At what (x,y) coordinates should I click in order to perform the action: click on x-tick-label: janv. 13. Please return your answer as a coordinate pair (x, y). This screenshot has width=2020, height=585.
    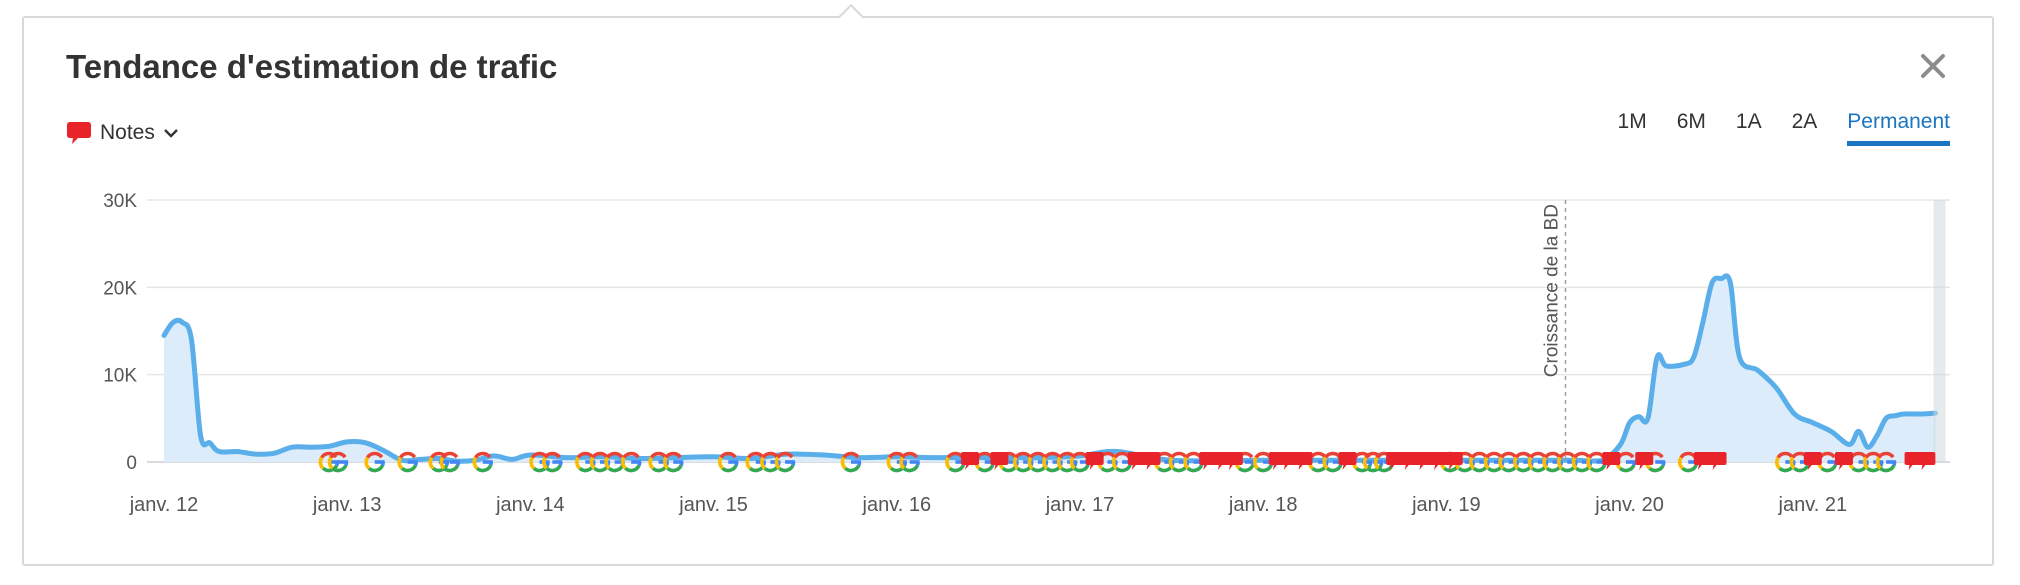
    Looking at the image, I should click on (347, 505).